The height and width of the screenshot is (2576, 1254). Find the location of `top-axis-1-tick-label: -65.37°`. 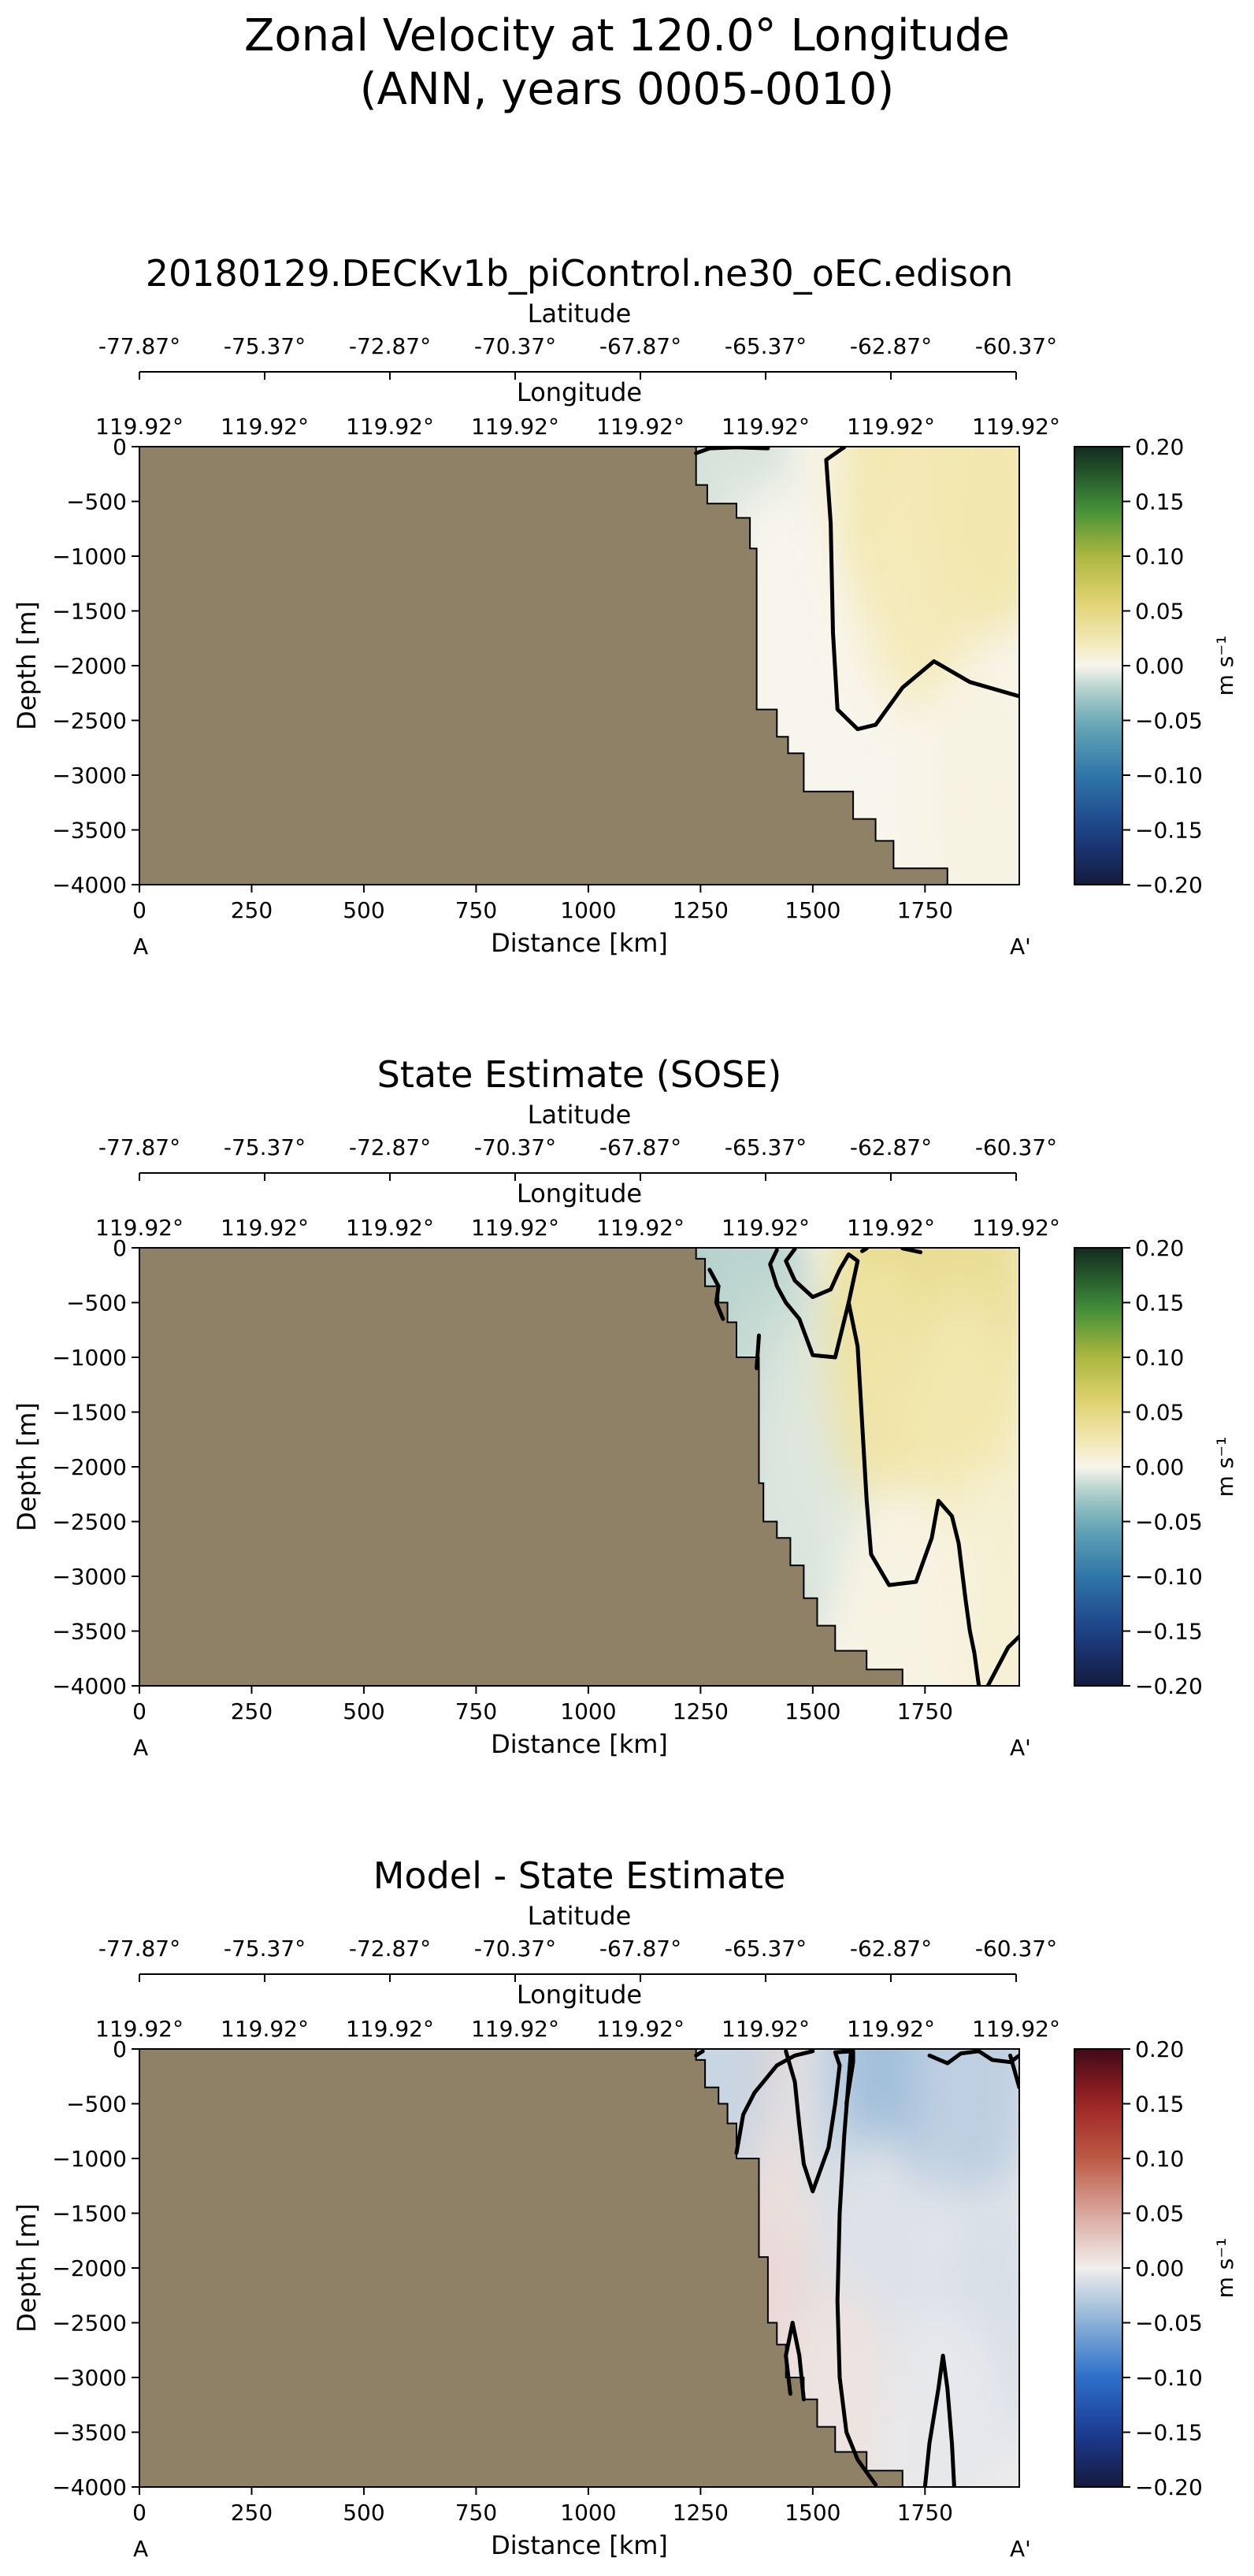

top-axis-1-tick-label: -65.37° is located at coordinates (766, 1147).